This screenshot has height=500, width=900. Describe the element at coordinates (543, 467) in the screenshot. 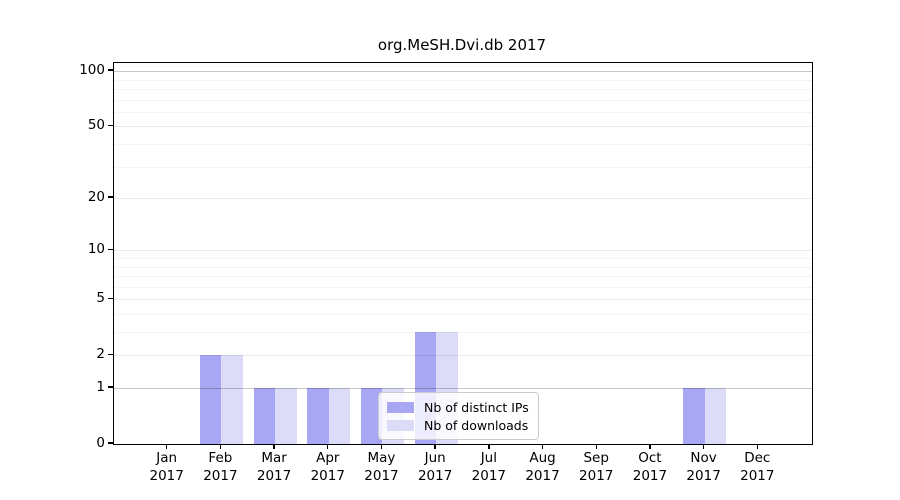

I see `x-tick-label-aug: Aug 2017` at that location.